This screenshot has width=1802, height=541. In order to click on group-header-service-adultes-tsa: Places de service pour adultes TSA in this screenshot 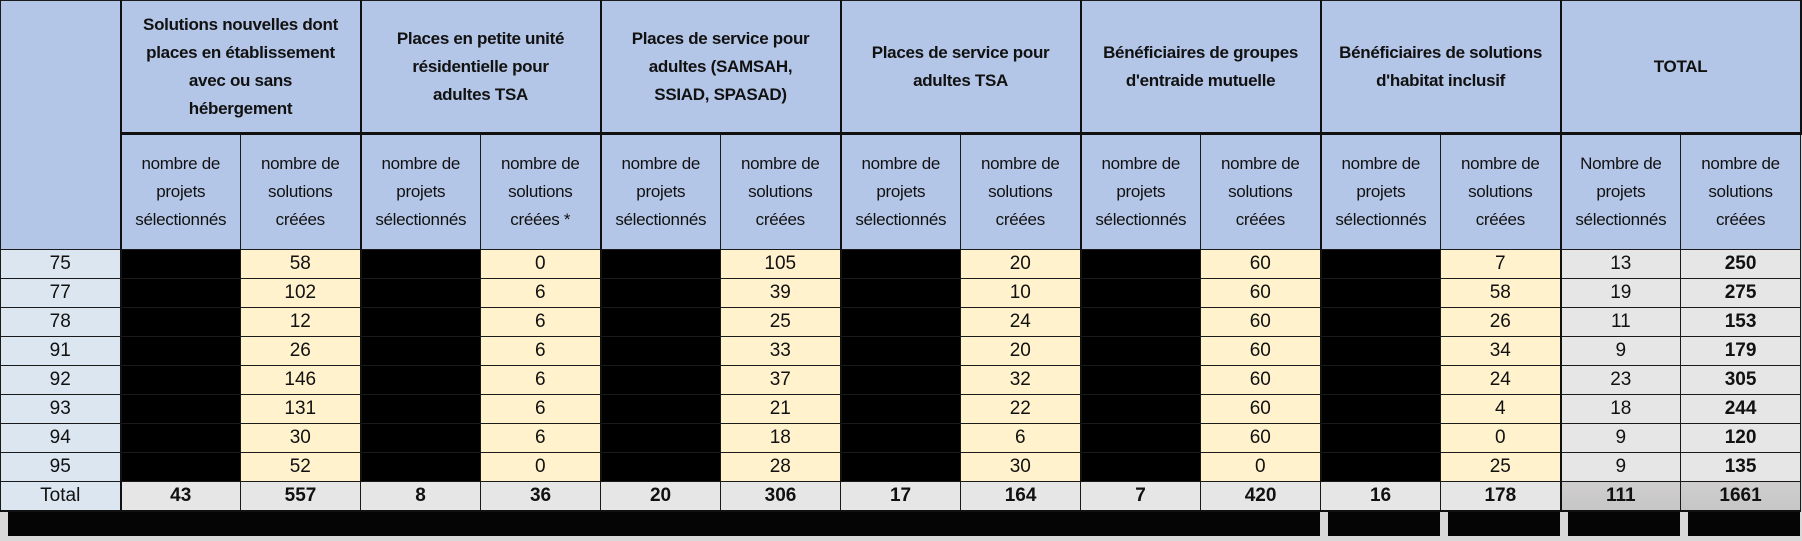, I will do `click(960, 67)`.